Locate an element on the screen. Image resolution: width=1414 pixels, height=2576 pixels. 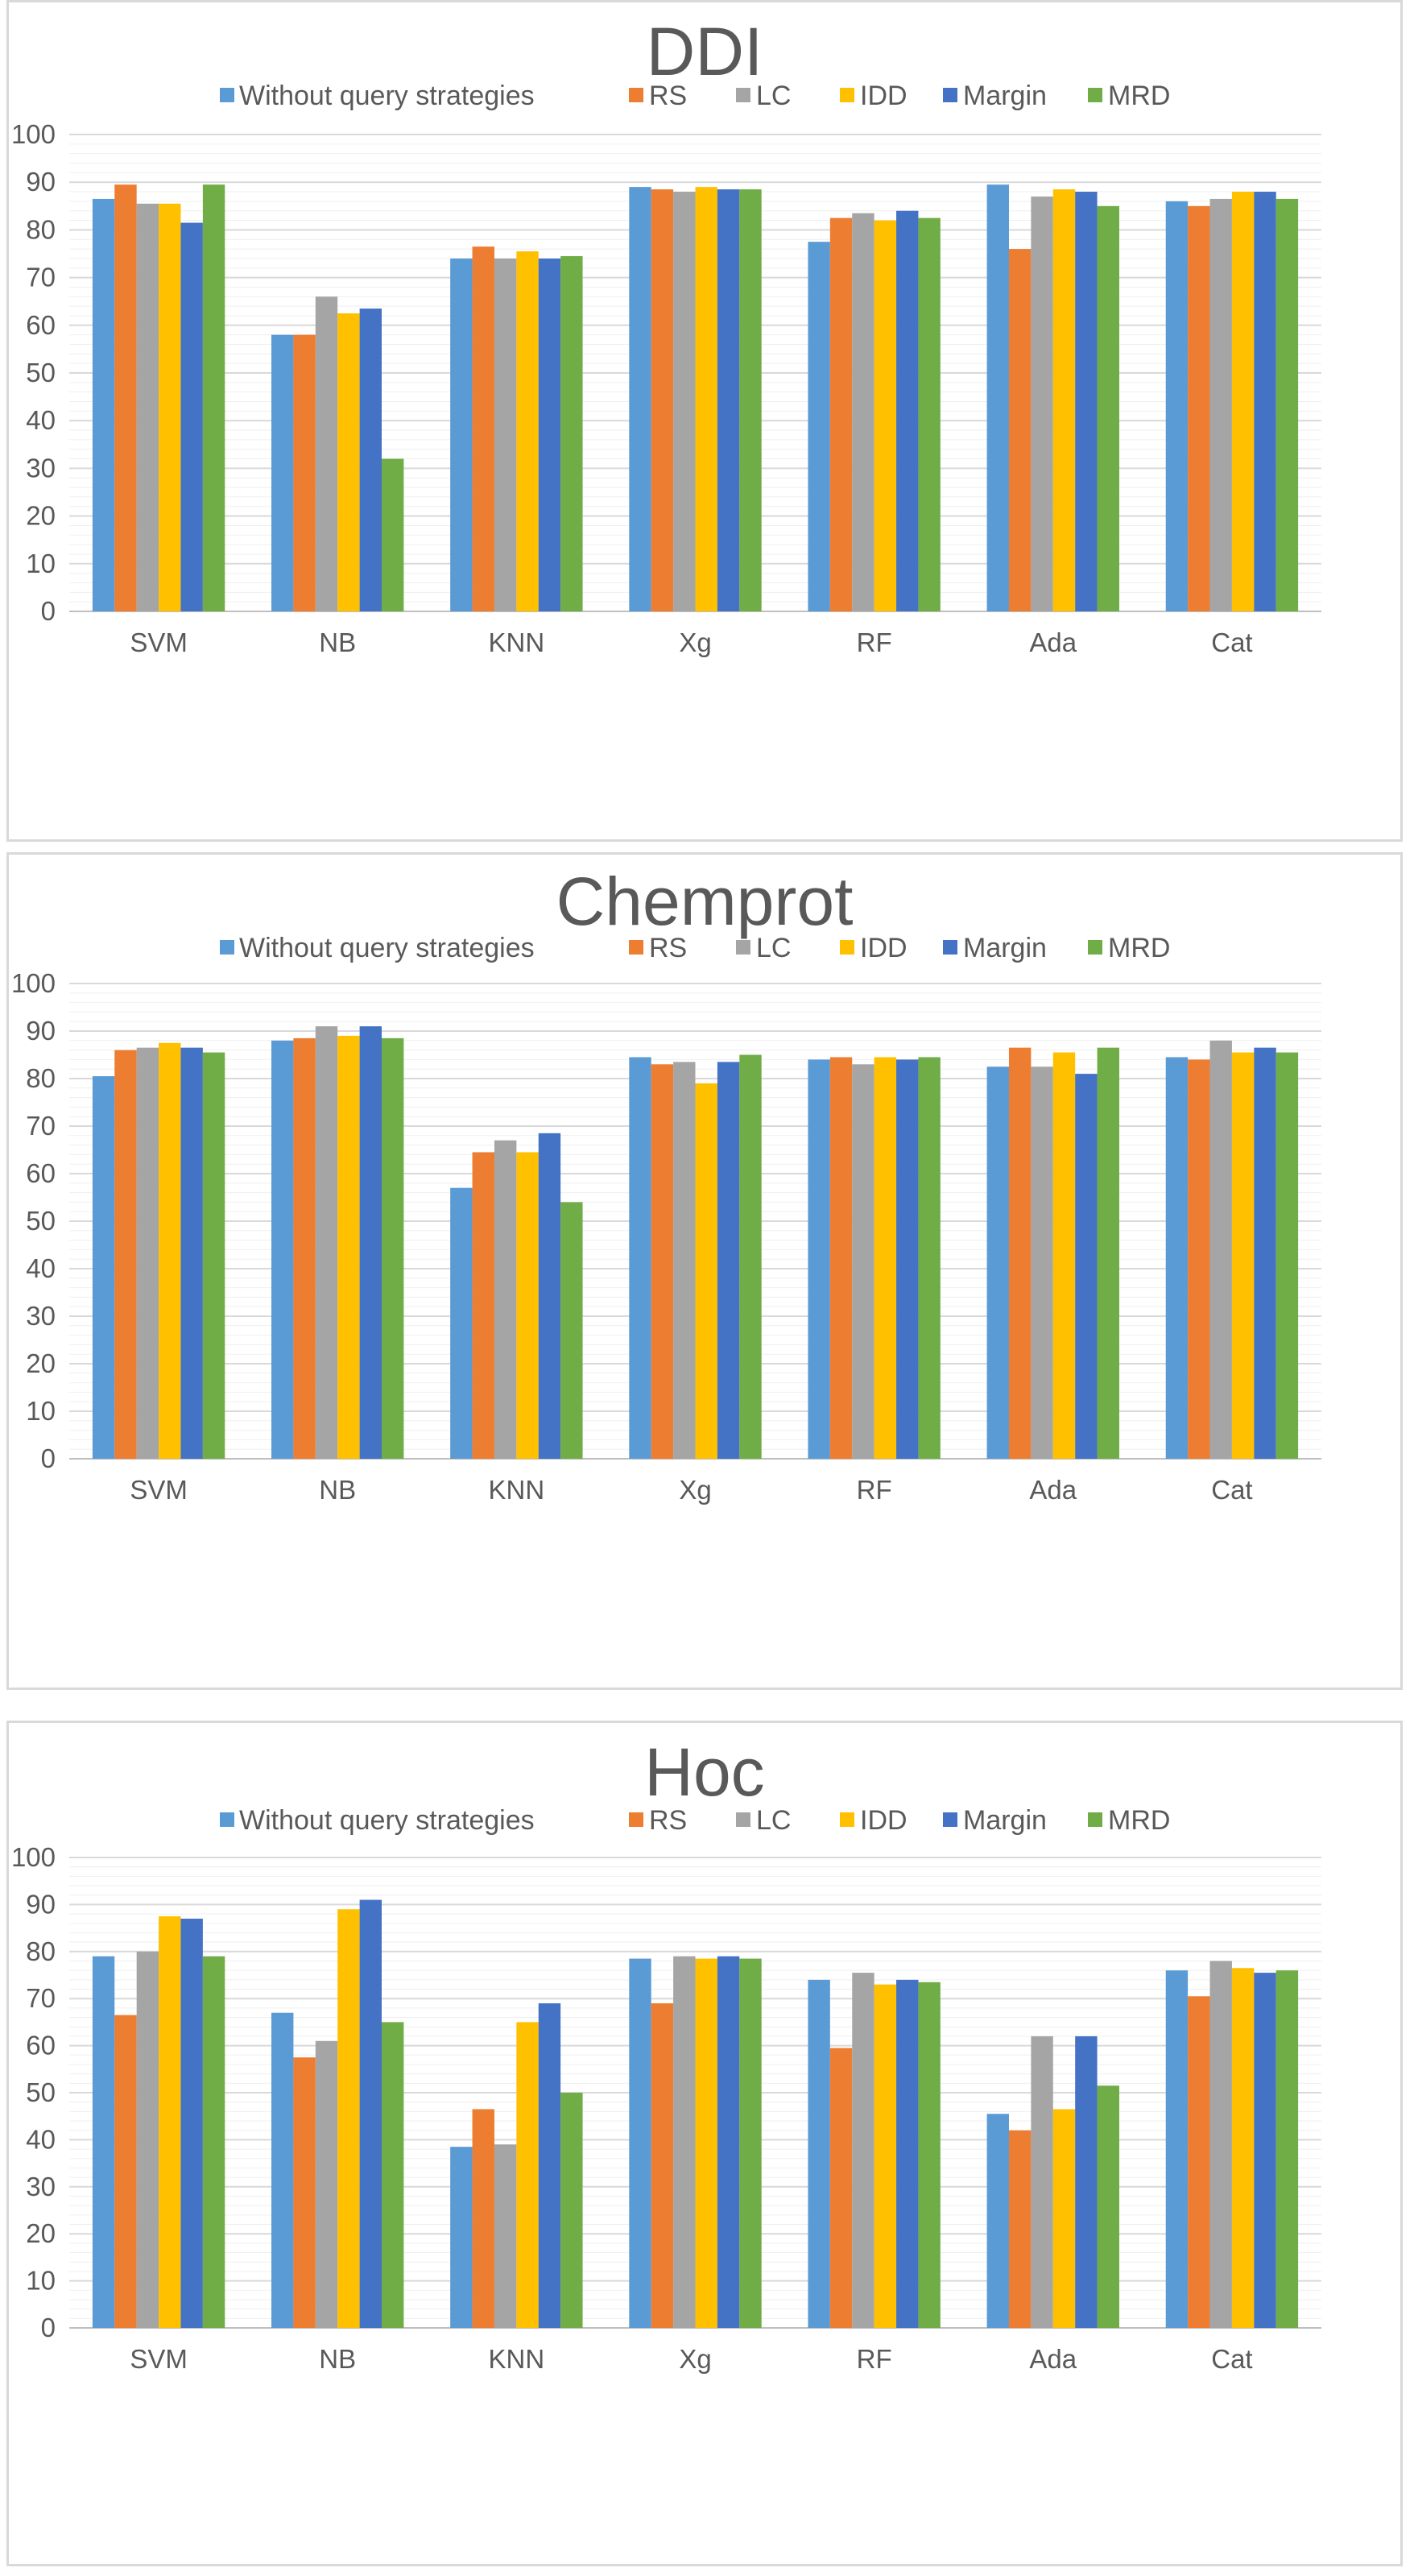
x-category-label: RF is located at coordinates (875, 1490).